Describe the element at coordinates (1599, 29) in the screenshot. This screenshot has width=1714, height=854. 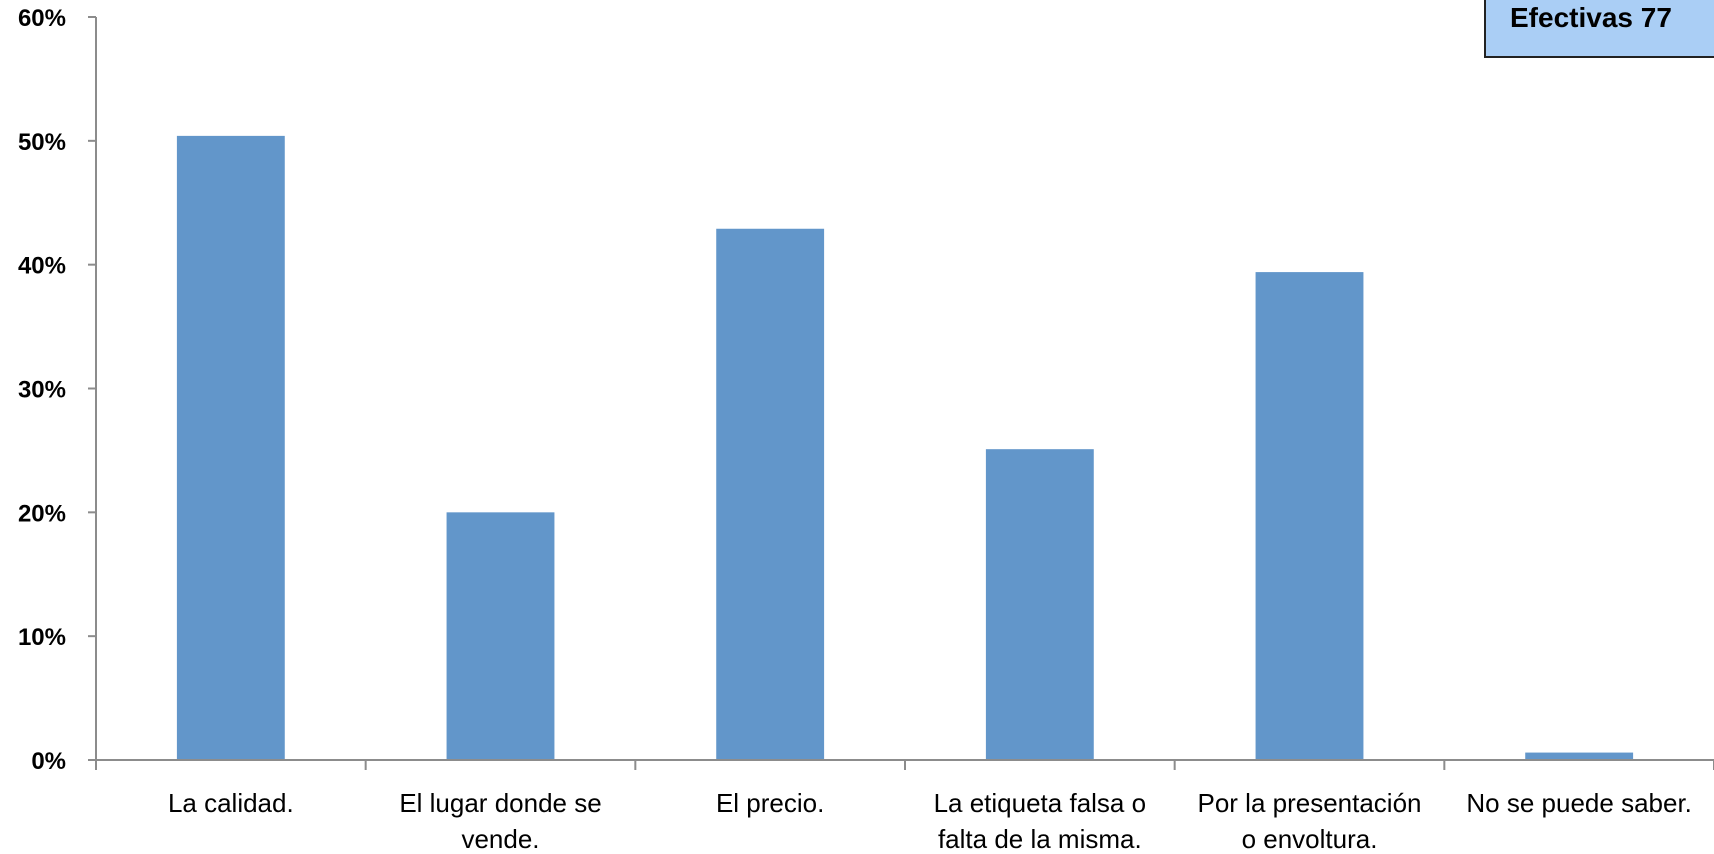
I see `sample-size-badge: Efectivas 77` at that location.